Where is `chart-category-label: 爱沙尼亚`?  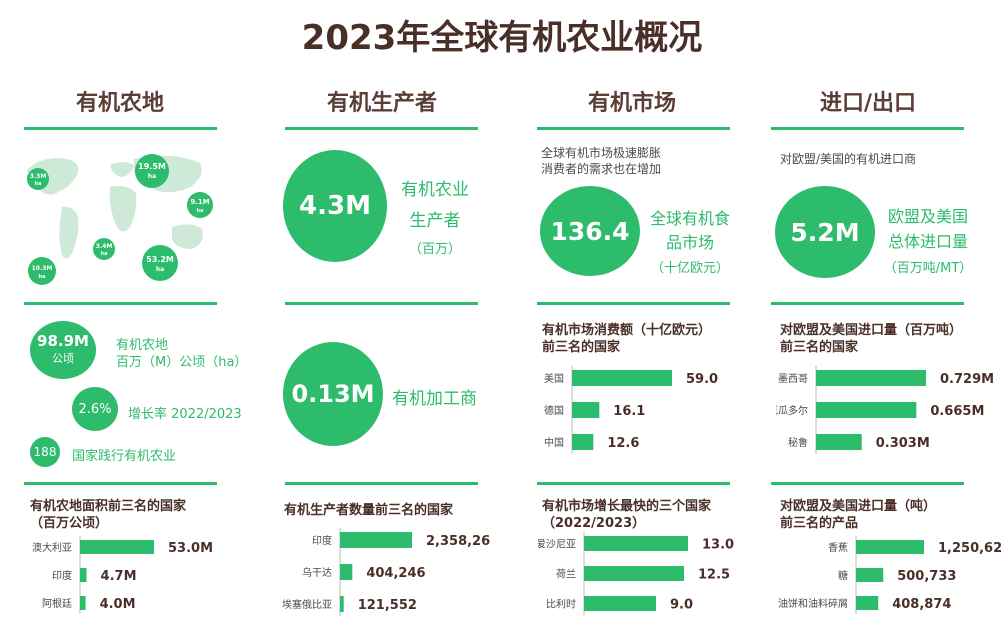
chart-category-label: 爱沙尼亚 is located at coordinates (557, 544).